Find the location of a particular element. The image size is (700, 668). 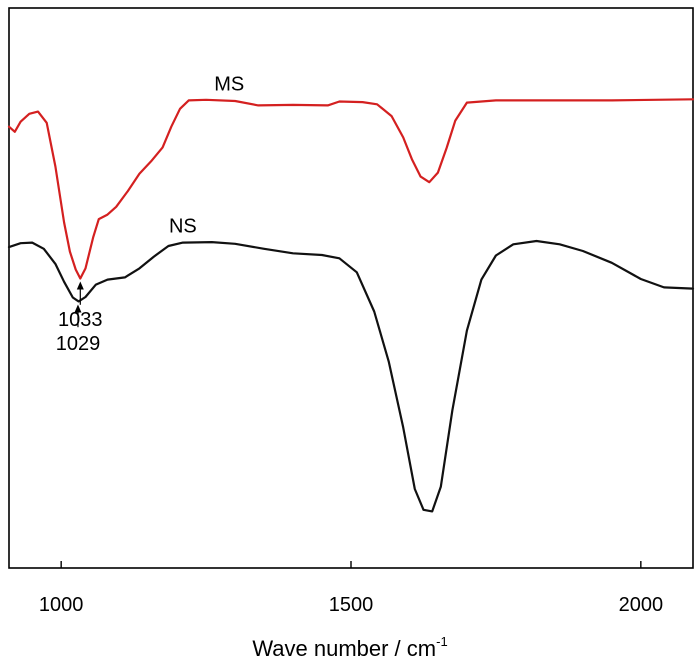

annotation-label-1029: 1029 is located at coordinates (78, 344).